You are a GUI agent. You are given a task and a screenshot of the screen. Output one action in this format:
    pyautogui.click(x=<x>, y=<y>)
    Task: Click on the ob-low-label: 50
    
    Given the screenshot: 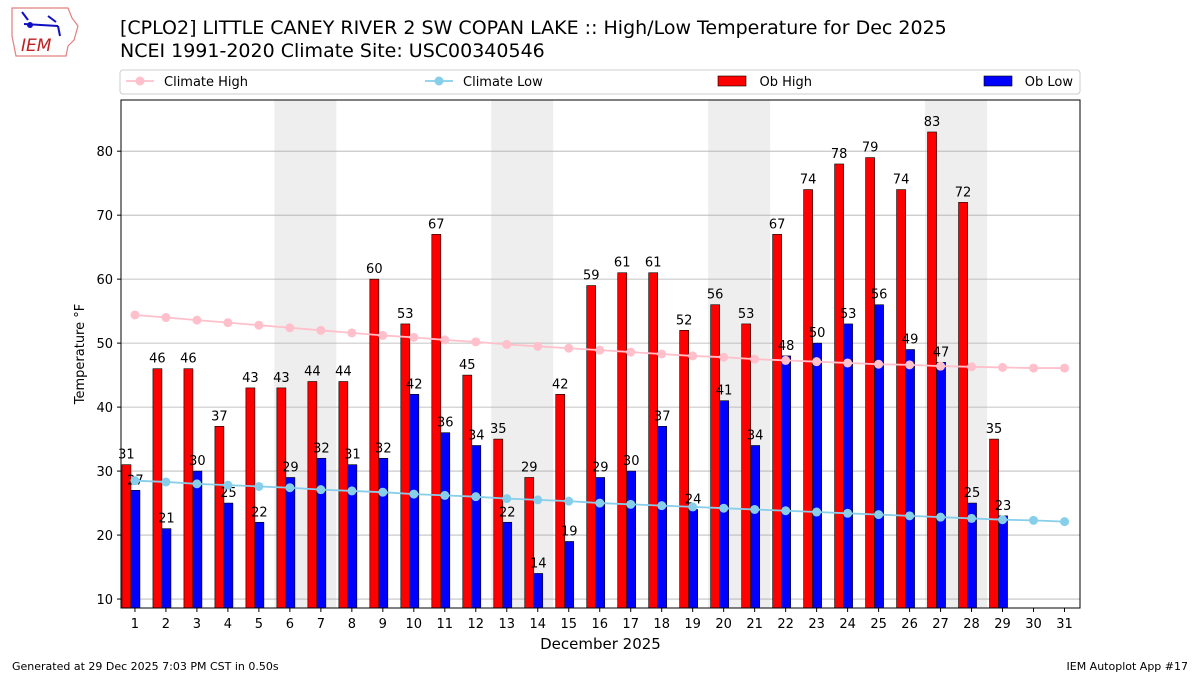 What is the action you would take?
    pyautogui.click(x=817, y=333)
    